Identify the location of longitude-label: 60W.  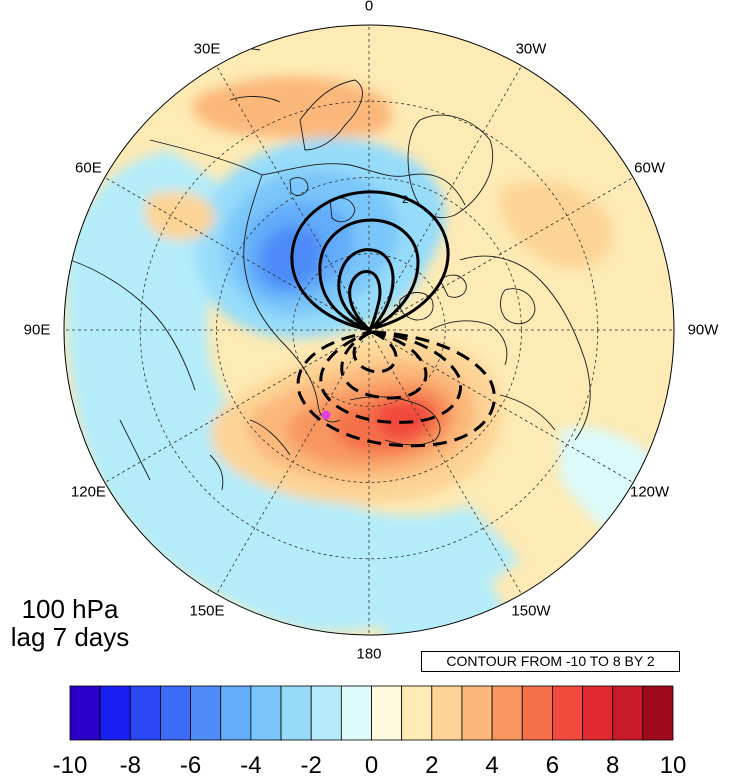
(649, 168).